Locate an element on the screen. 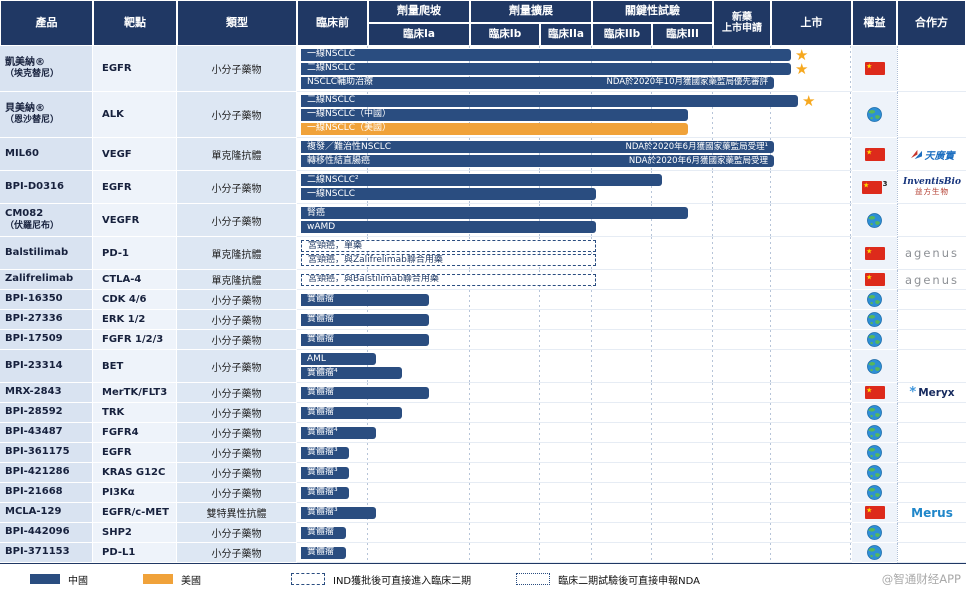 The height and width of the screenshot is (594, 966). col-header-partner: 合作方 is located at coordinates (931, 23).